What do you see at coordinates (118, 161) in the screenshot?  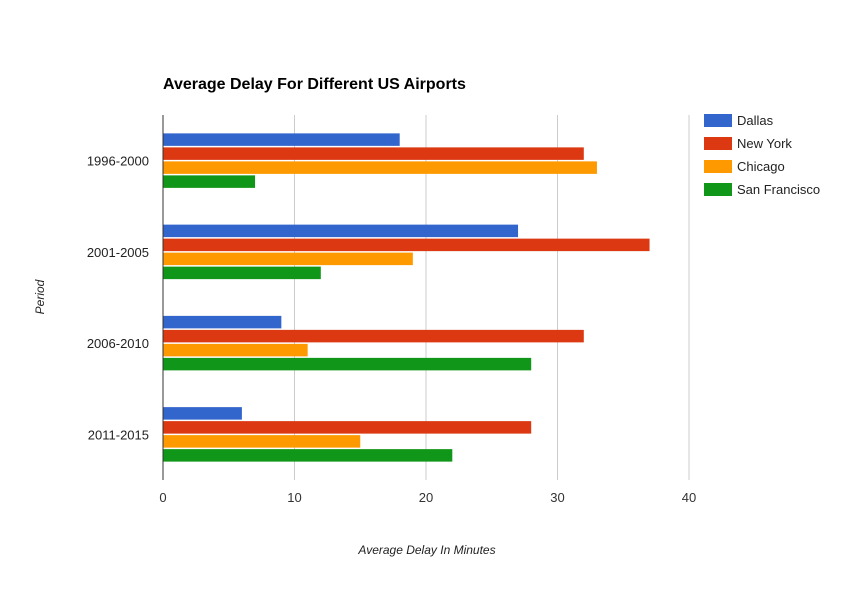 I see `y-category-label: 1996-2000` at bounding box center [118, 161].